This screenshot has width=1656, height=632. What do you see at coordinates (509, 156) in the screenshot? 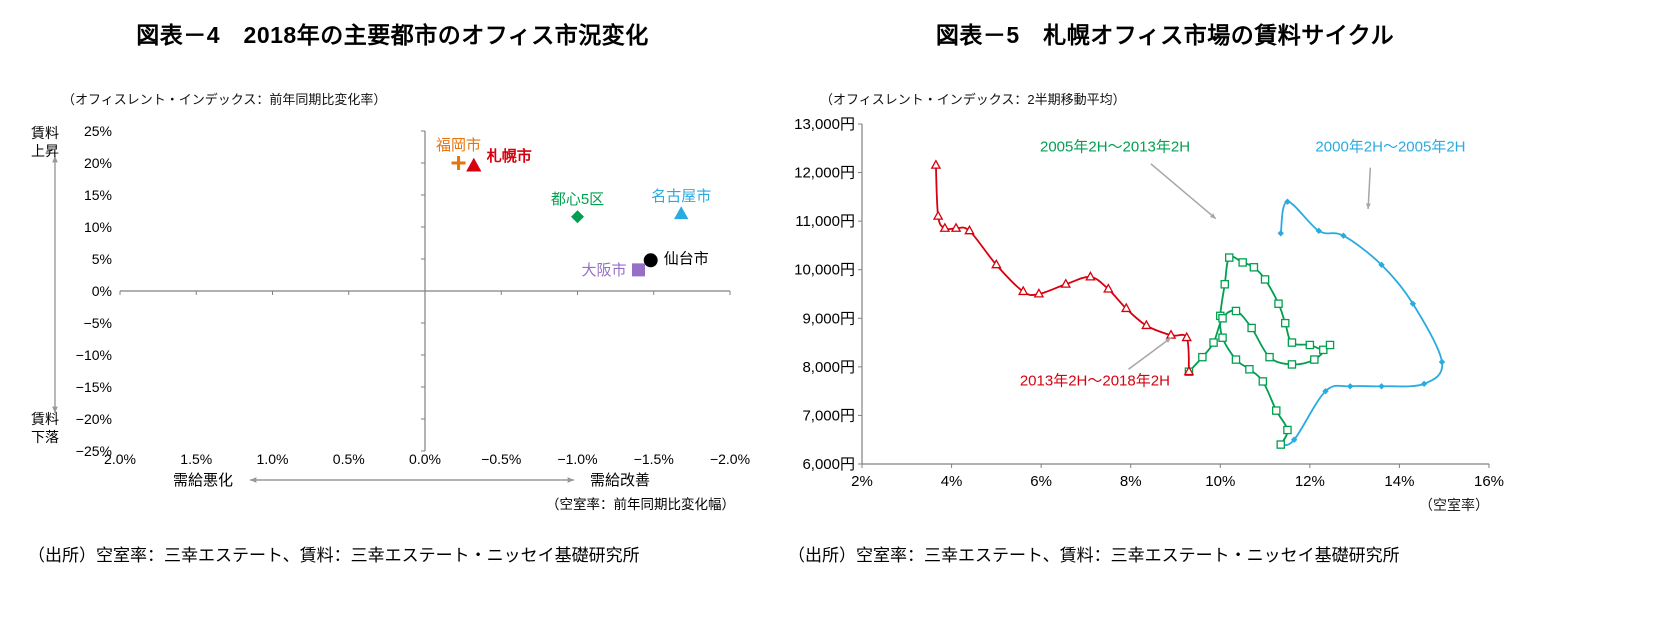
I see `data-point-label-sapporo: 札幌市` at bounding box center [509, 156].